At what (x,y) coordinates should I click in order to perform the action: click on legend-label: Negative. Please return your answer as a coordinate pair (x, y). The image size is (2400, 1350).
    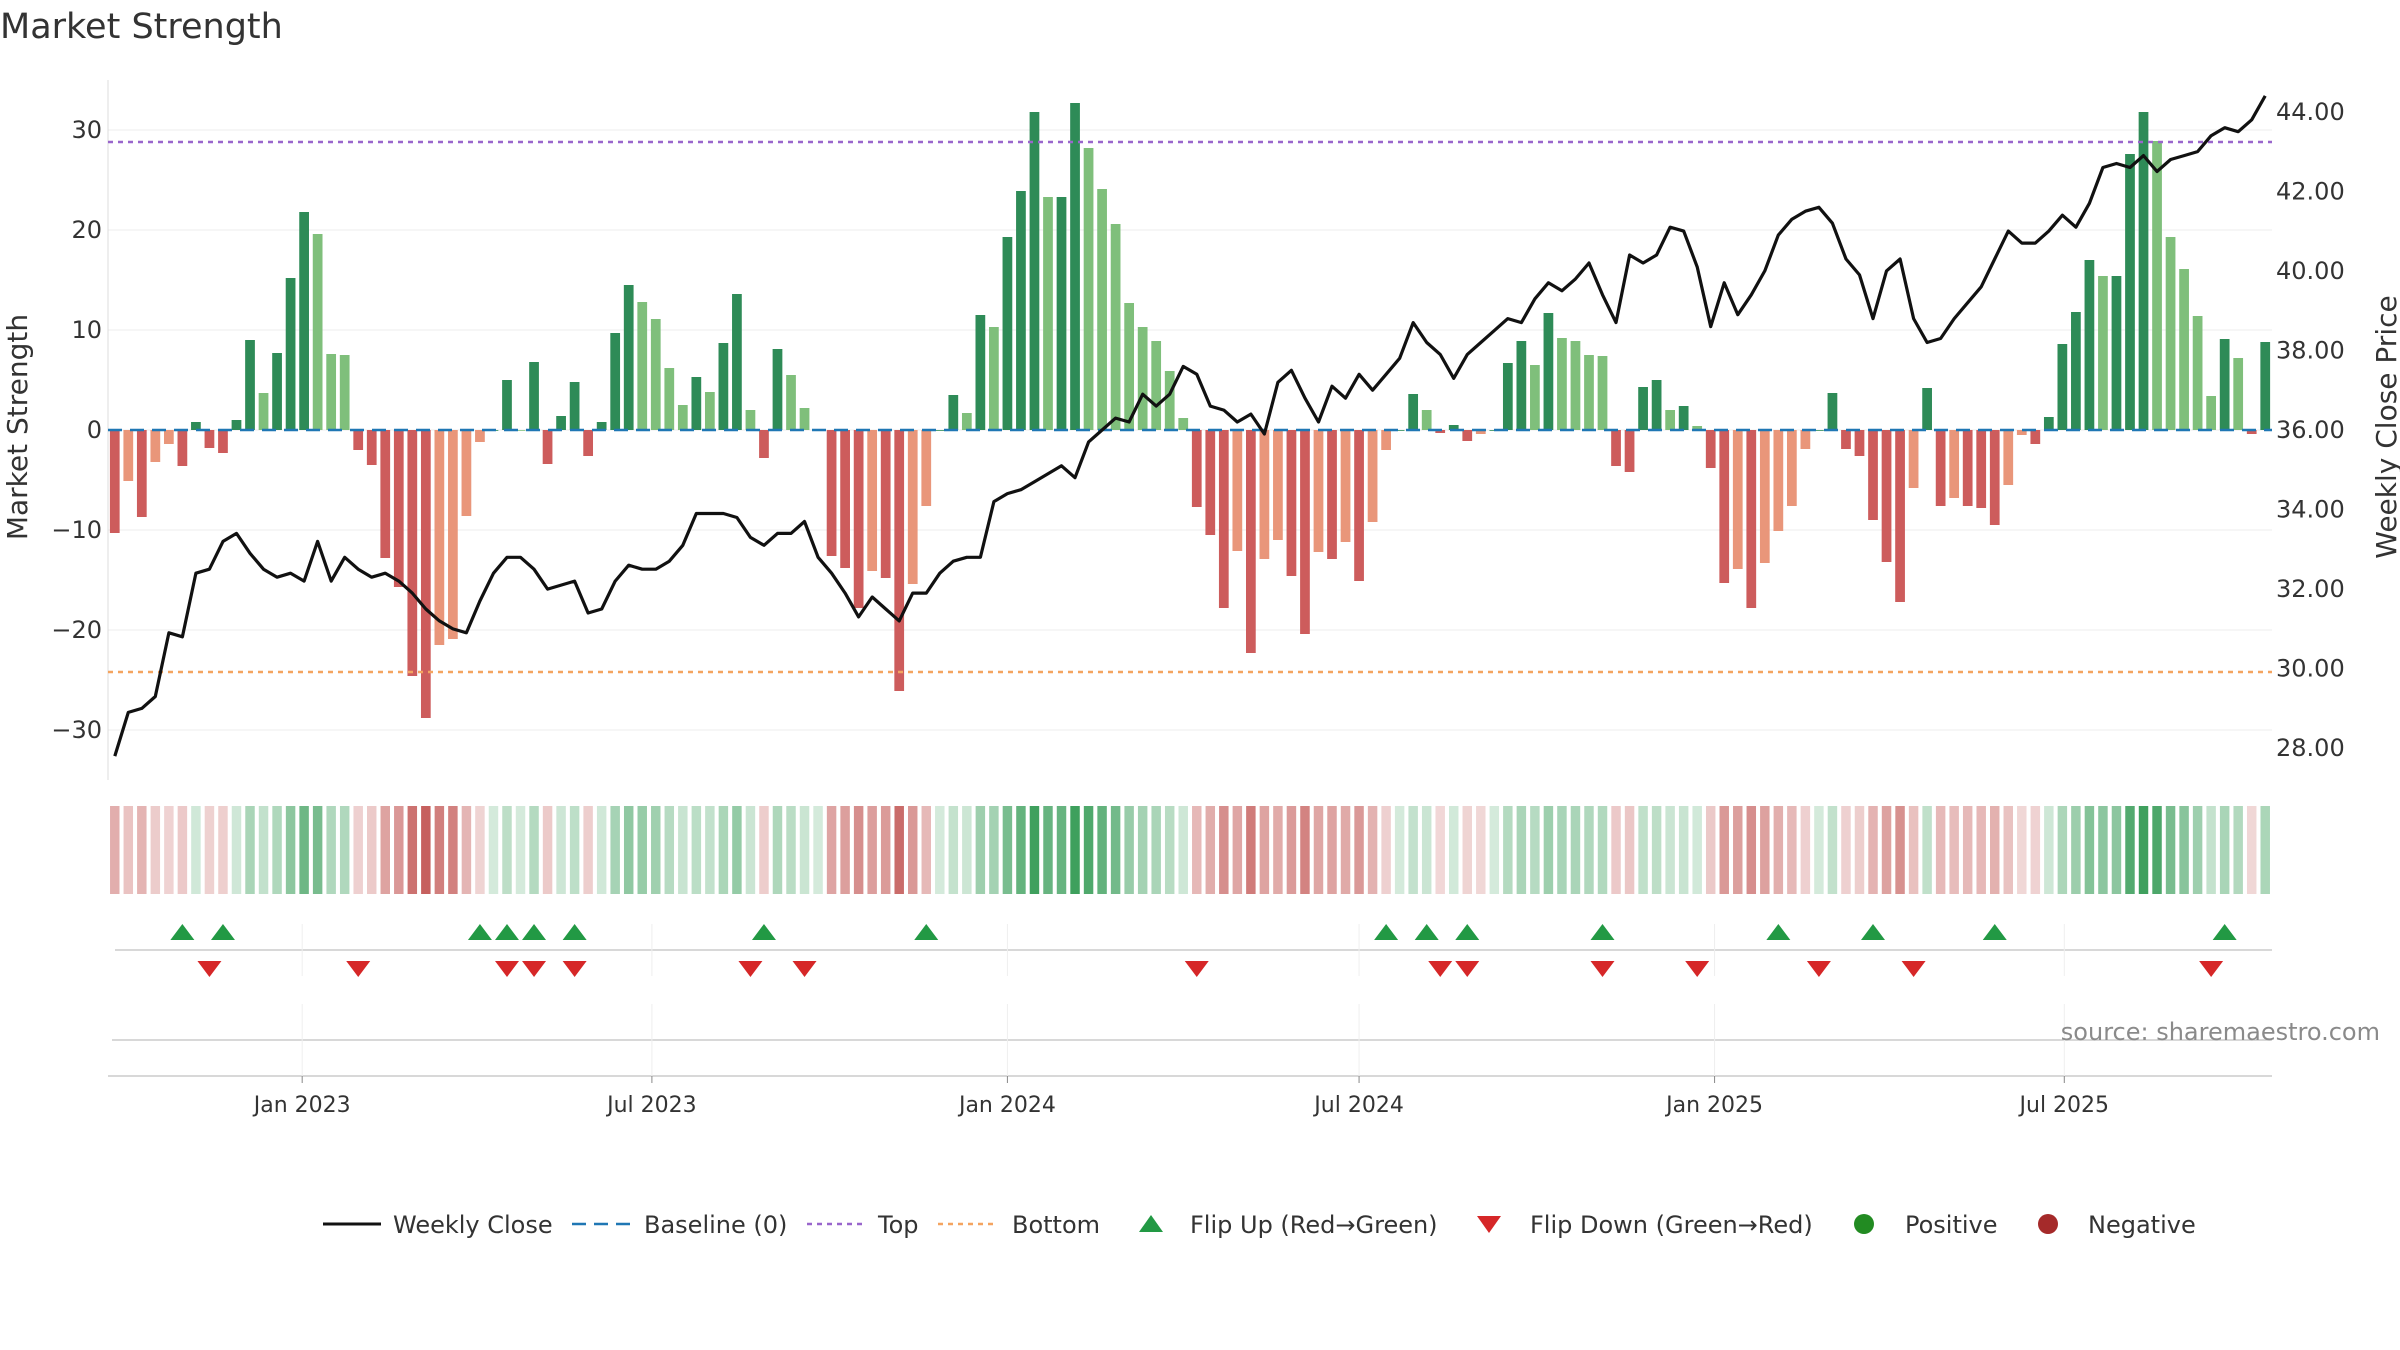
    Looking at the image, I should click on (2142, 1225).